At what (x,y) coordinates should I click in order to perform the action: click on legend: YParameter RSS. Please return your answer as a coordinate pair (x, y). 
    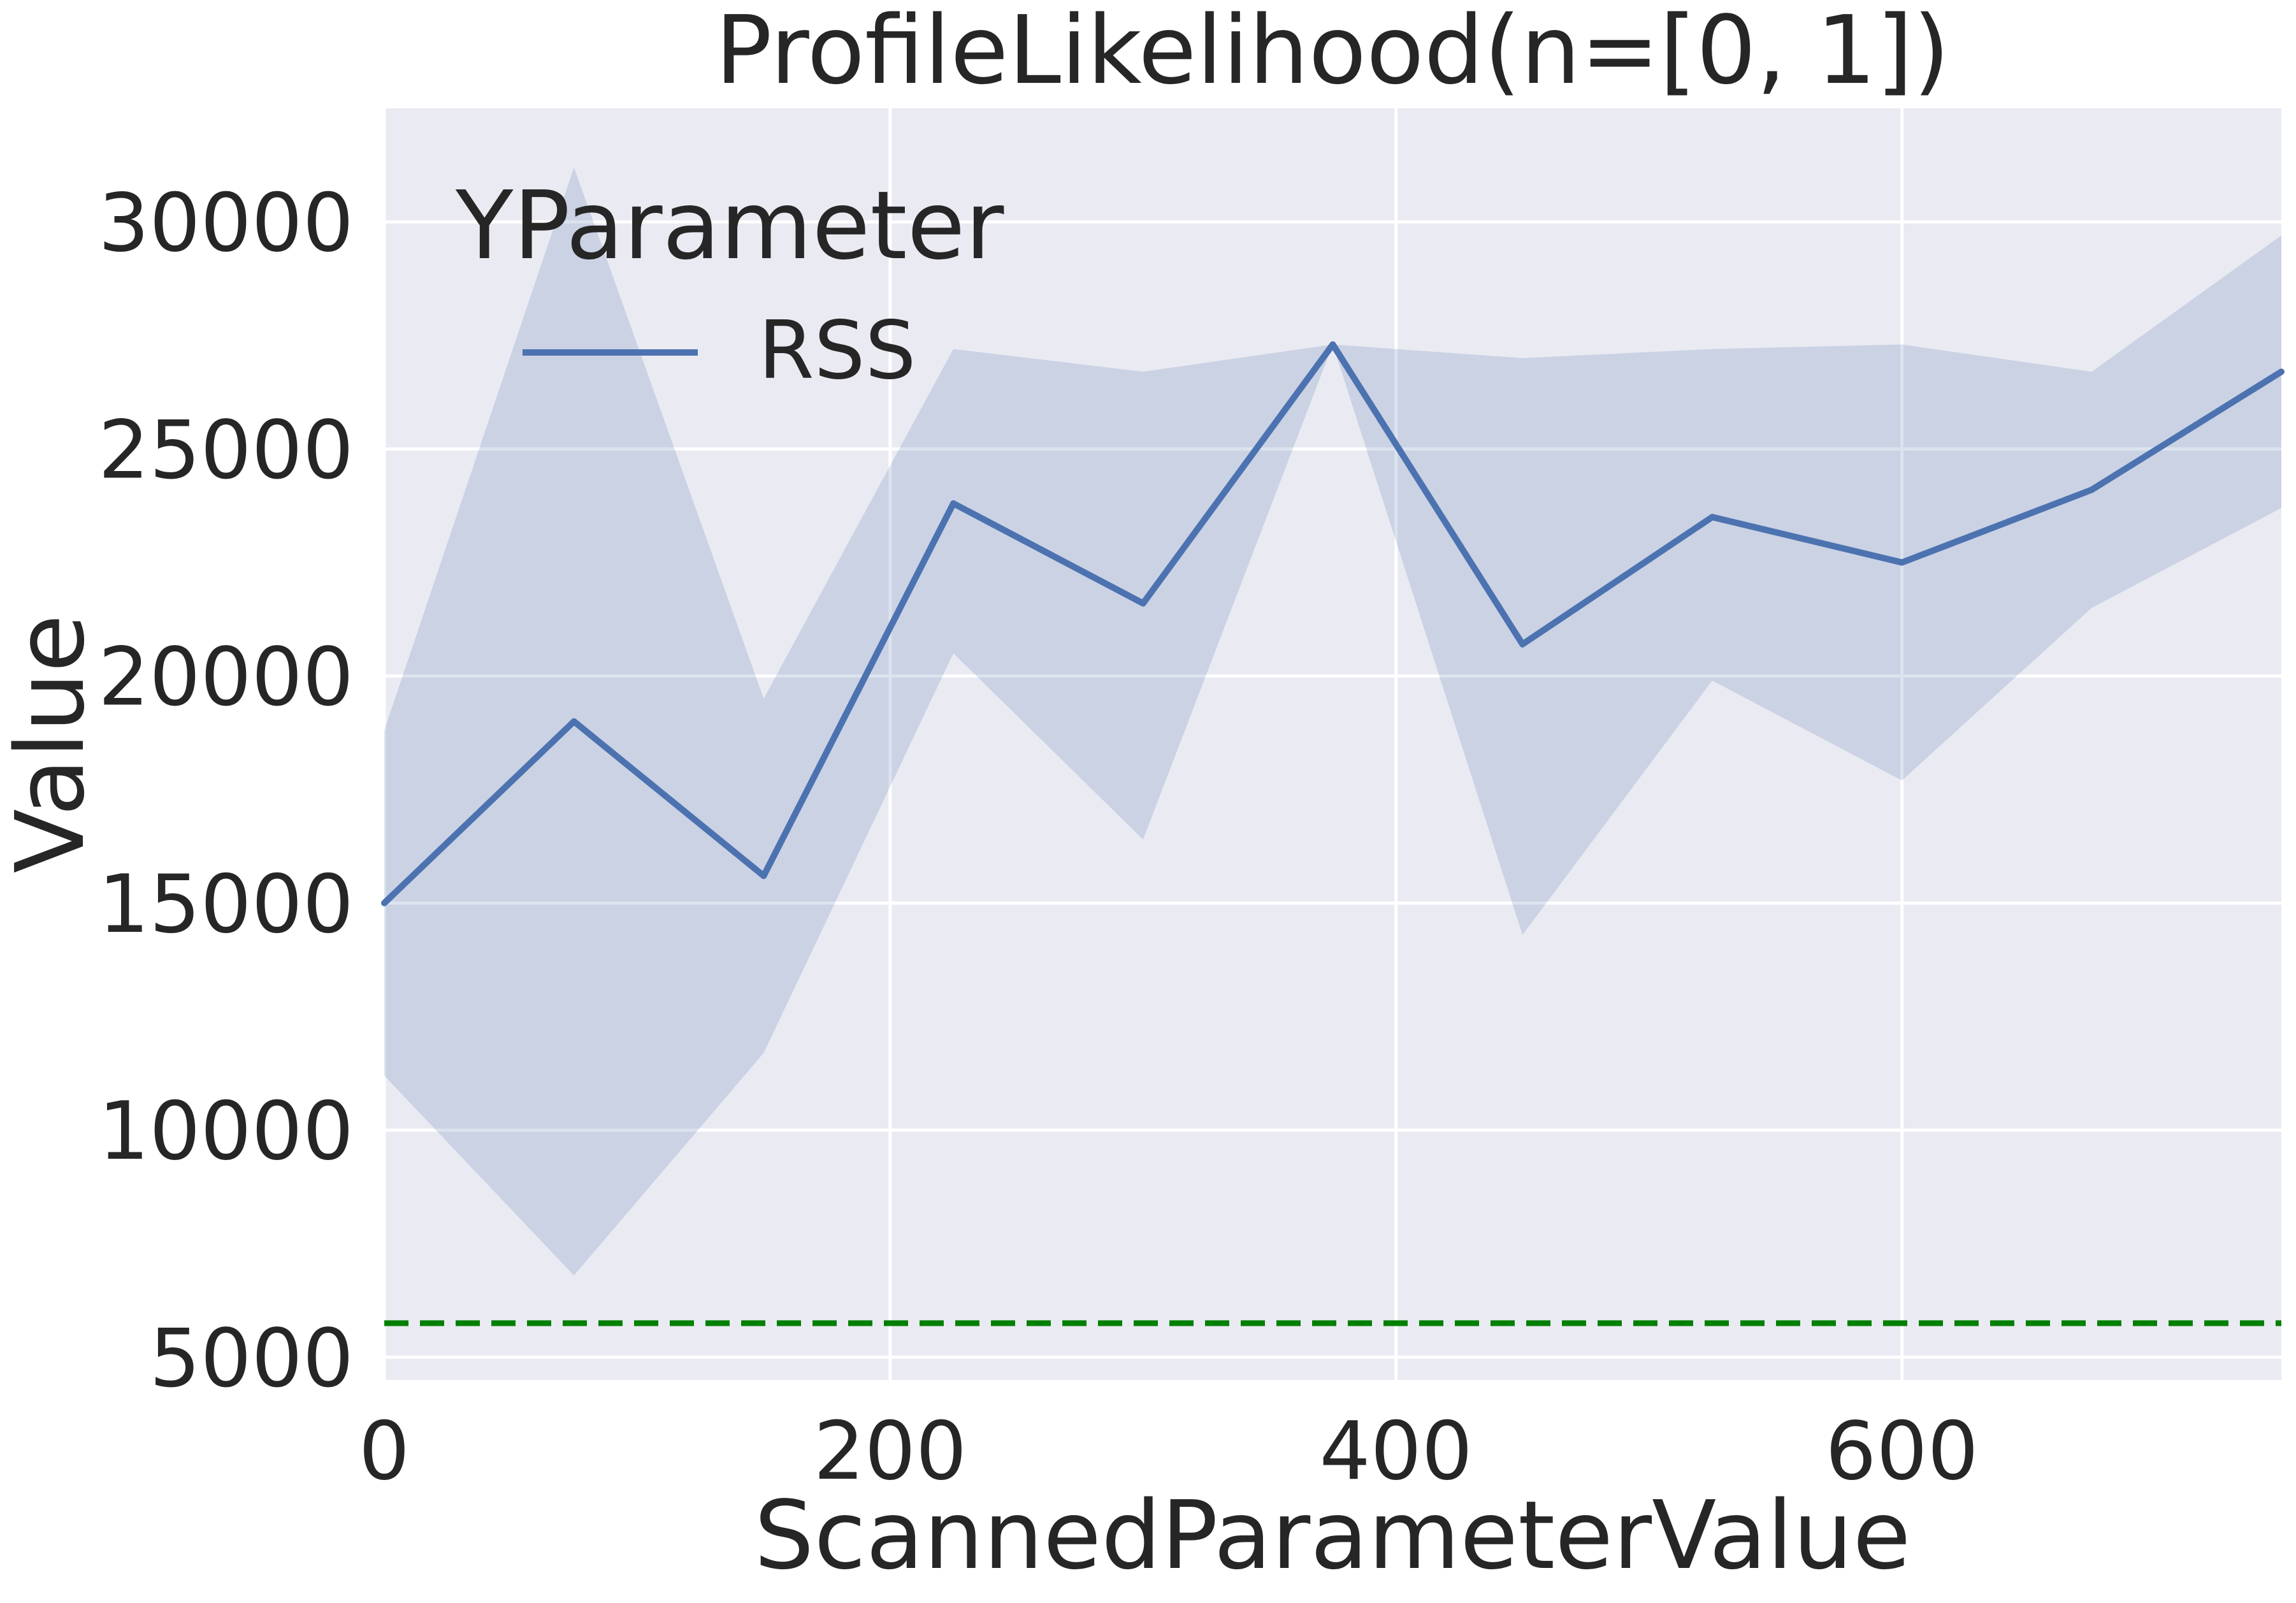
    Looking at the image, I should click on (729, 284).